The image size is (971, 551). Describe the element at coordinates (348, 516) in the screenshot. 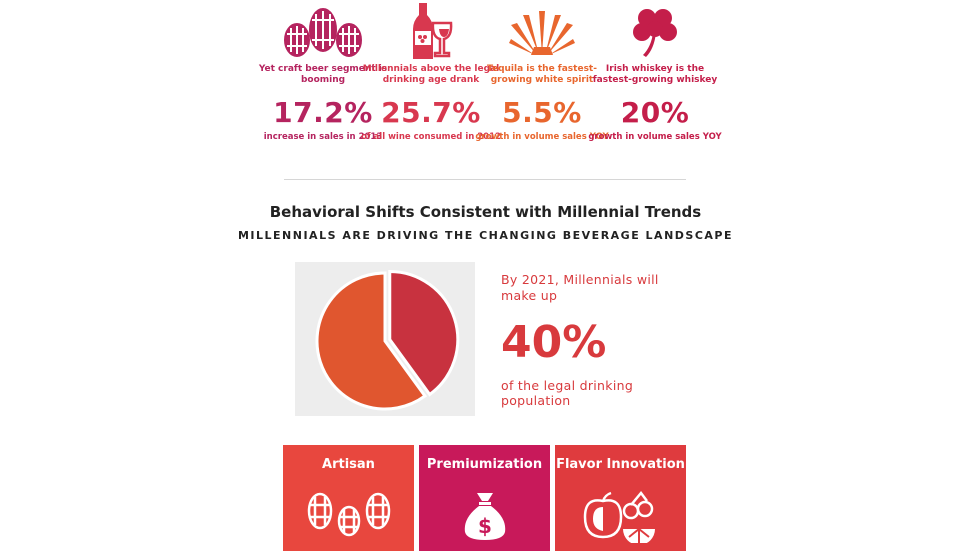

I see `barrels-icon` at that location.